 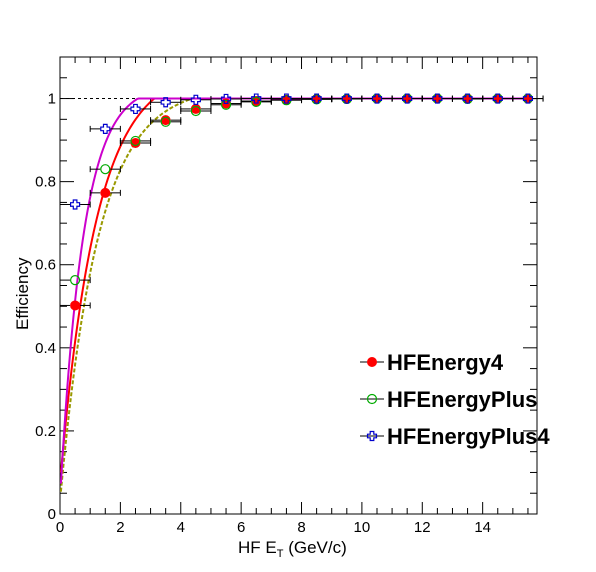 I want to click on y-axis-title: Efficiency, so click(x=22, y=293).